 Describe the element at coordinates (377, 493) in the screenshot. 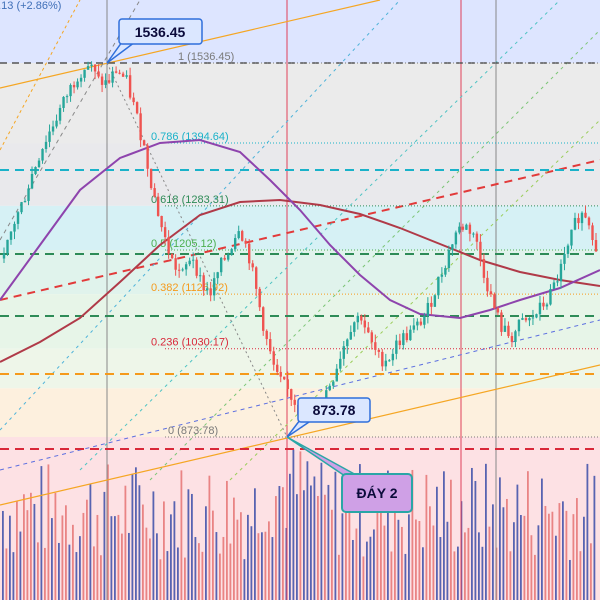

I see `note-callout-box` at that location.